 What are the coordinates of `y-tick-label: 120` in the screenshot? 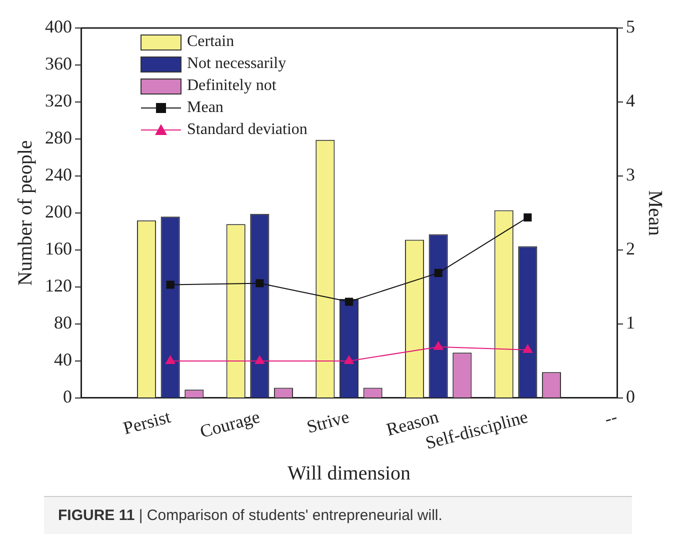 It's located at (58, 286).